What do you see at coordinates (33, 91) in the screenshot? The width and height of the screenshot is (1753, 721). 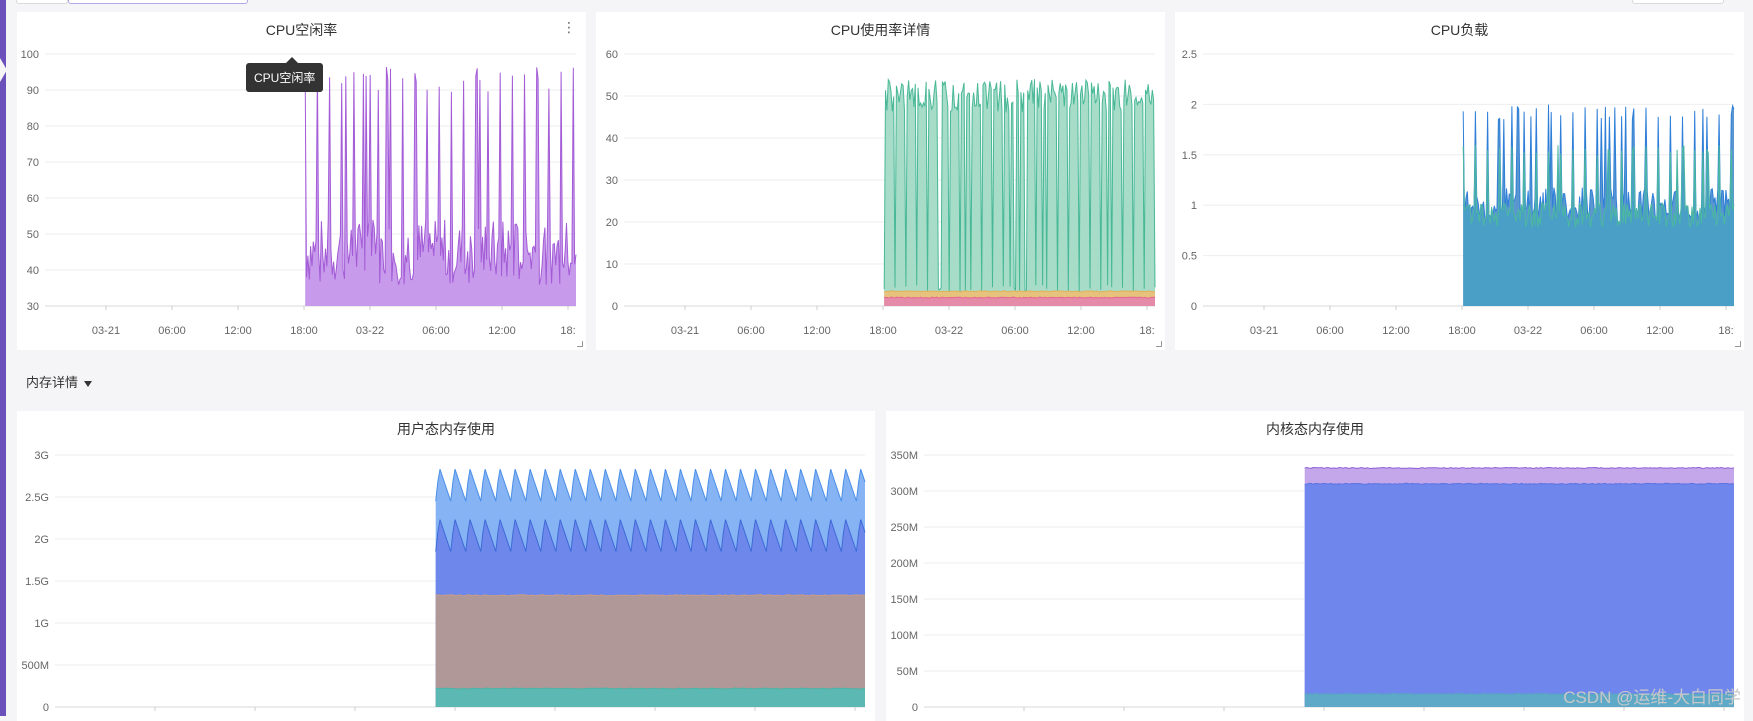 I see `y-tick-label: 90` at bounding box center [33, 91].